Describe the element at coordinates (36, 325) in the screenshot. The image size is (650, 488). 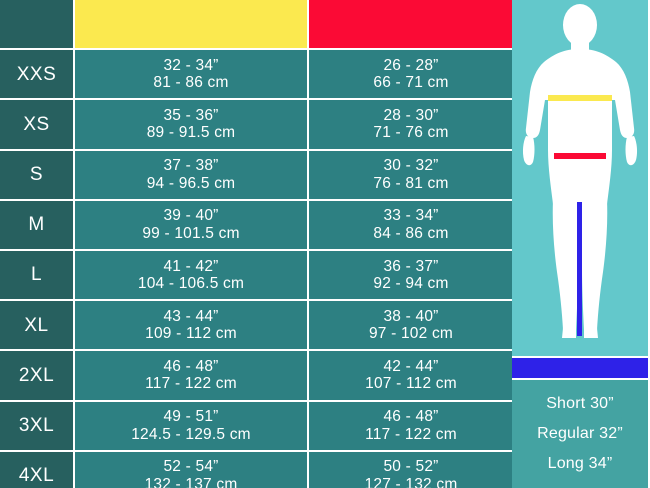
I see `size-label-cell: XL` at that location.